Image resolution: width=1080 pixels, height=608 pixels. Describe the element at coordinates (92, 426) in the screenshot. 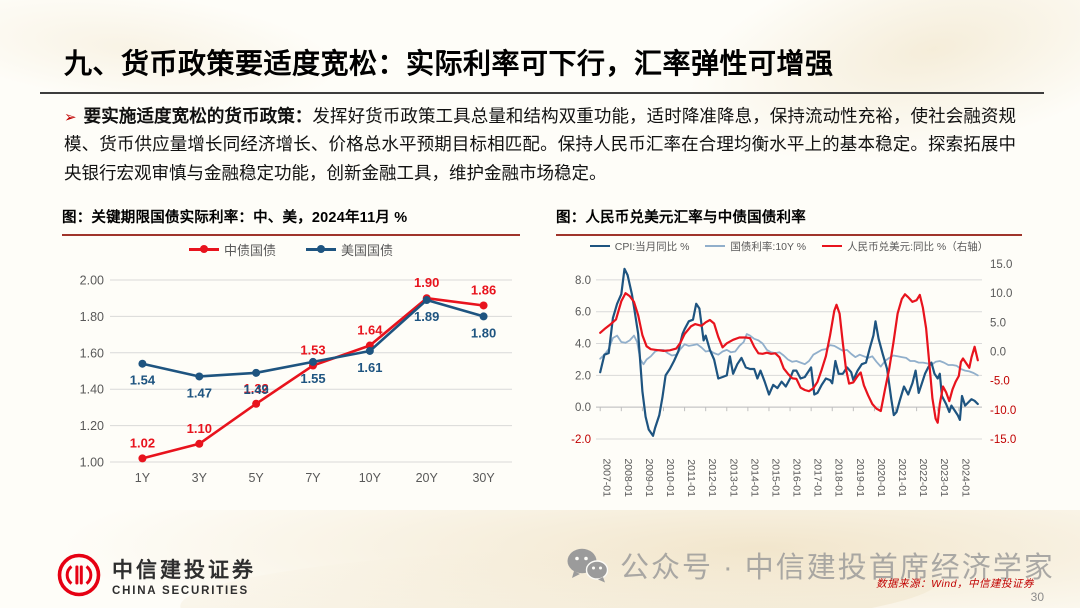

I see `svg-text: 1.20` at that location.